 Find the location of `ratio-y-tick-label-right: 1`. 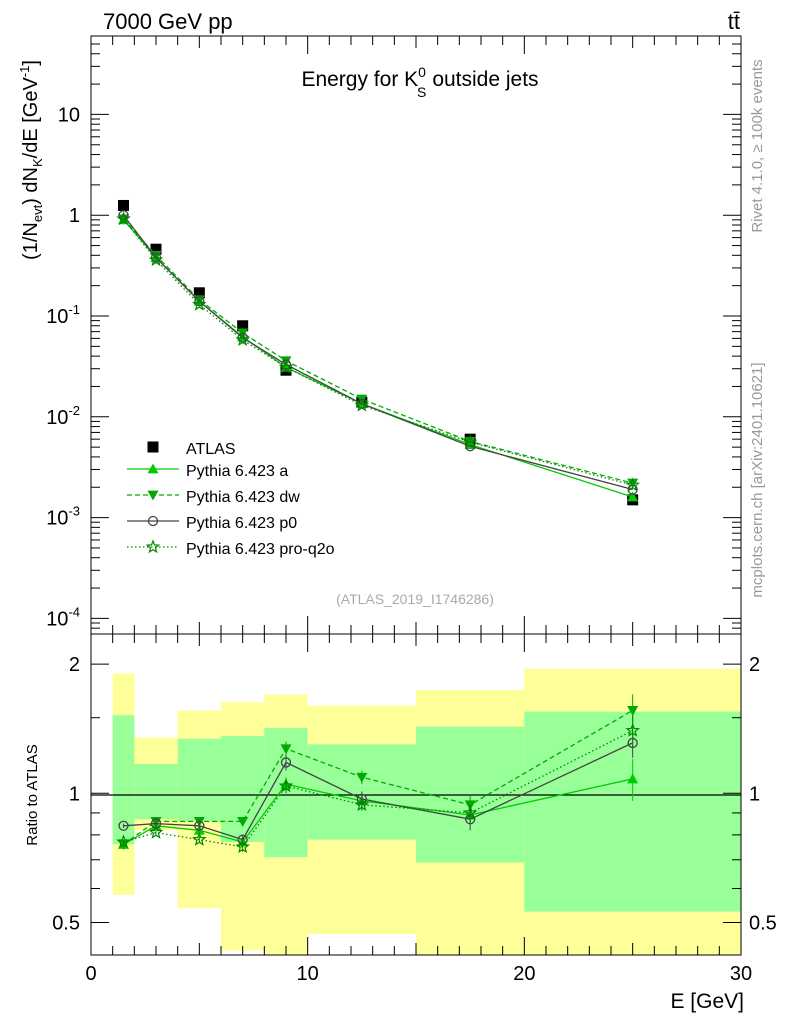

ratio-y-tick-label-right: 1 is located at coordinates (754, 794).